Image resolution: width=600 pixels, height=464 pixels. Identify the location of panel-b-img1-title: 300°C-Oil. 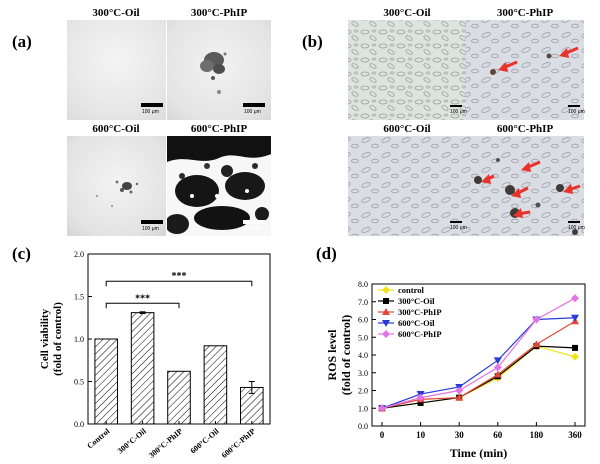
(407, 13).